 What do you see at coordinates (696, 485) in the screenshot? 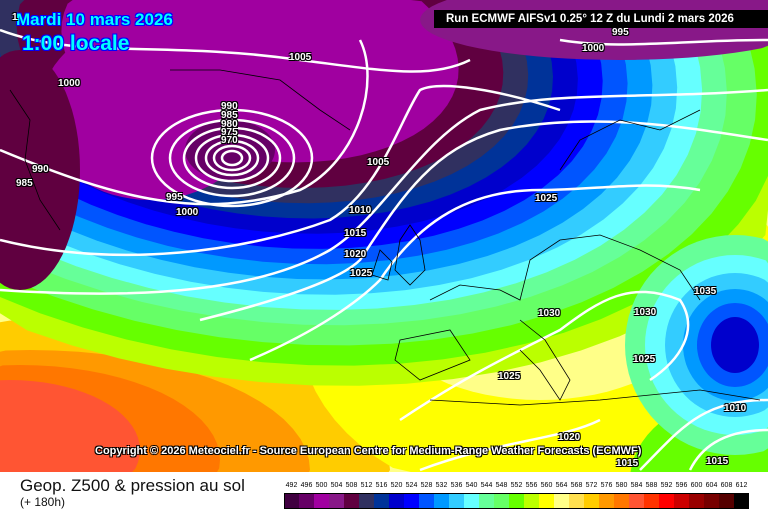
I see `legend-label: 600` at bounding box center [696, 485].